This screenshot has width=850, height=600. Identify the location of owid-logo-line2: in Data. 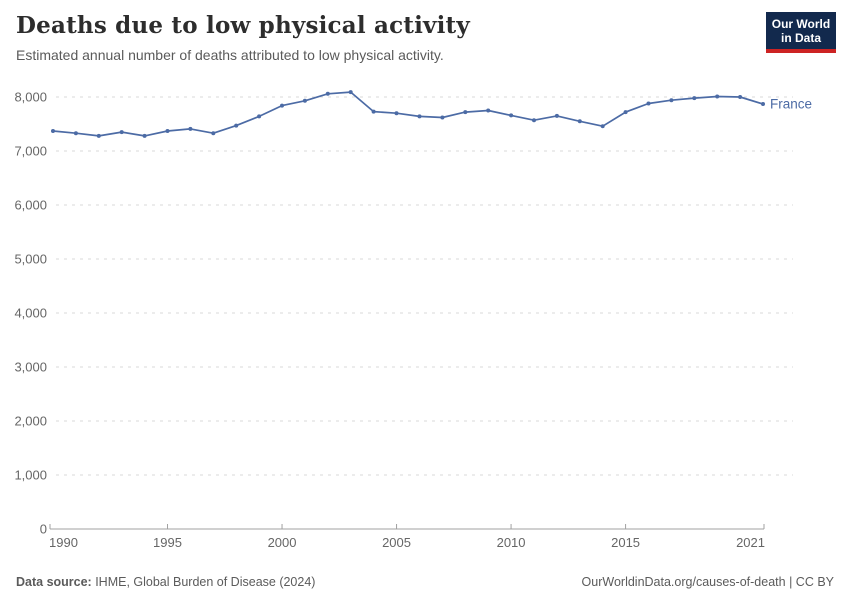
(800, 38).